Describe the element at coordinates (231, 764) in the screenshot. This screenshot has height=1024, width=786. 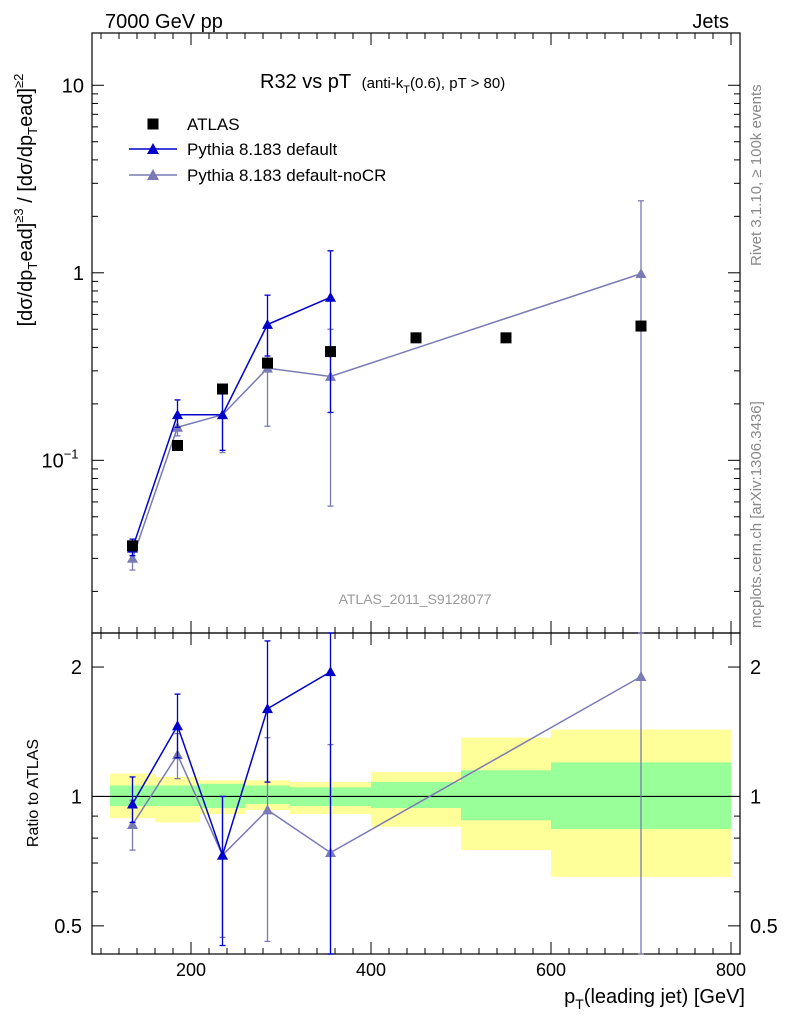
I see `ratio-default-line` at that location.